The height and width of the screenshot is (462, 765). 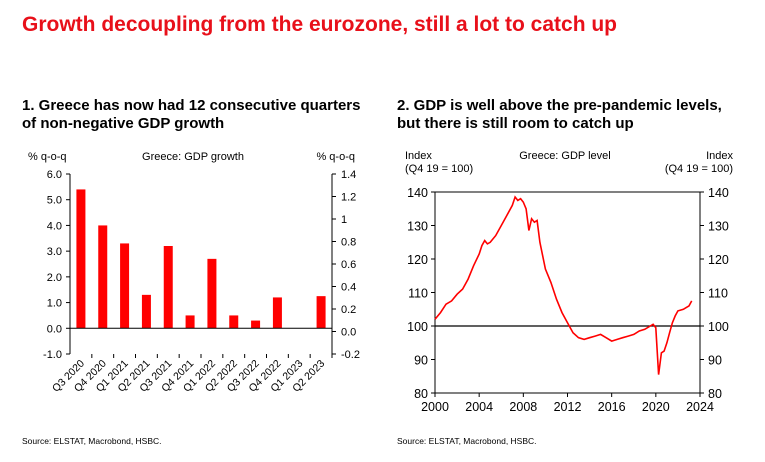 What do you see at coordinates (718, 294) in the screenshot?
I see `chart2-right-tick-label: 110` at bounding box center [718, 294].